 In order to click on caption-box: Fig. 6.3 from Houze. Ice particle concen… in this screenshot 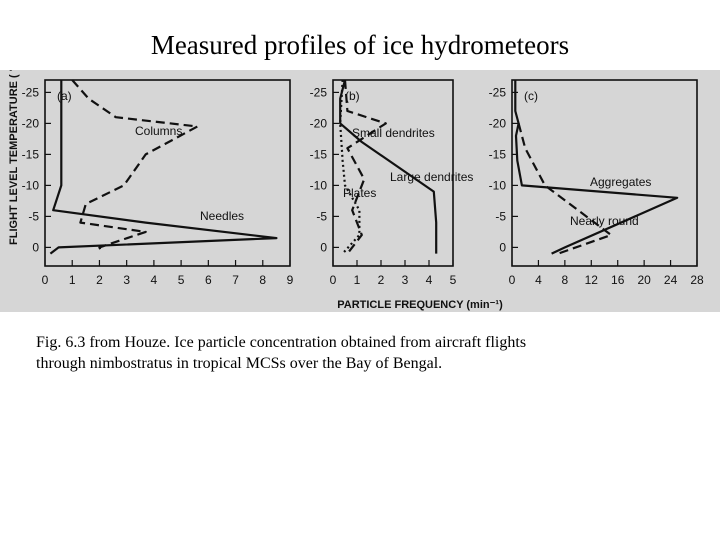, I will do `click(361, 352)`.